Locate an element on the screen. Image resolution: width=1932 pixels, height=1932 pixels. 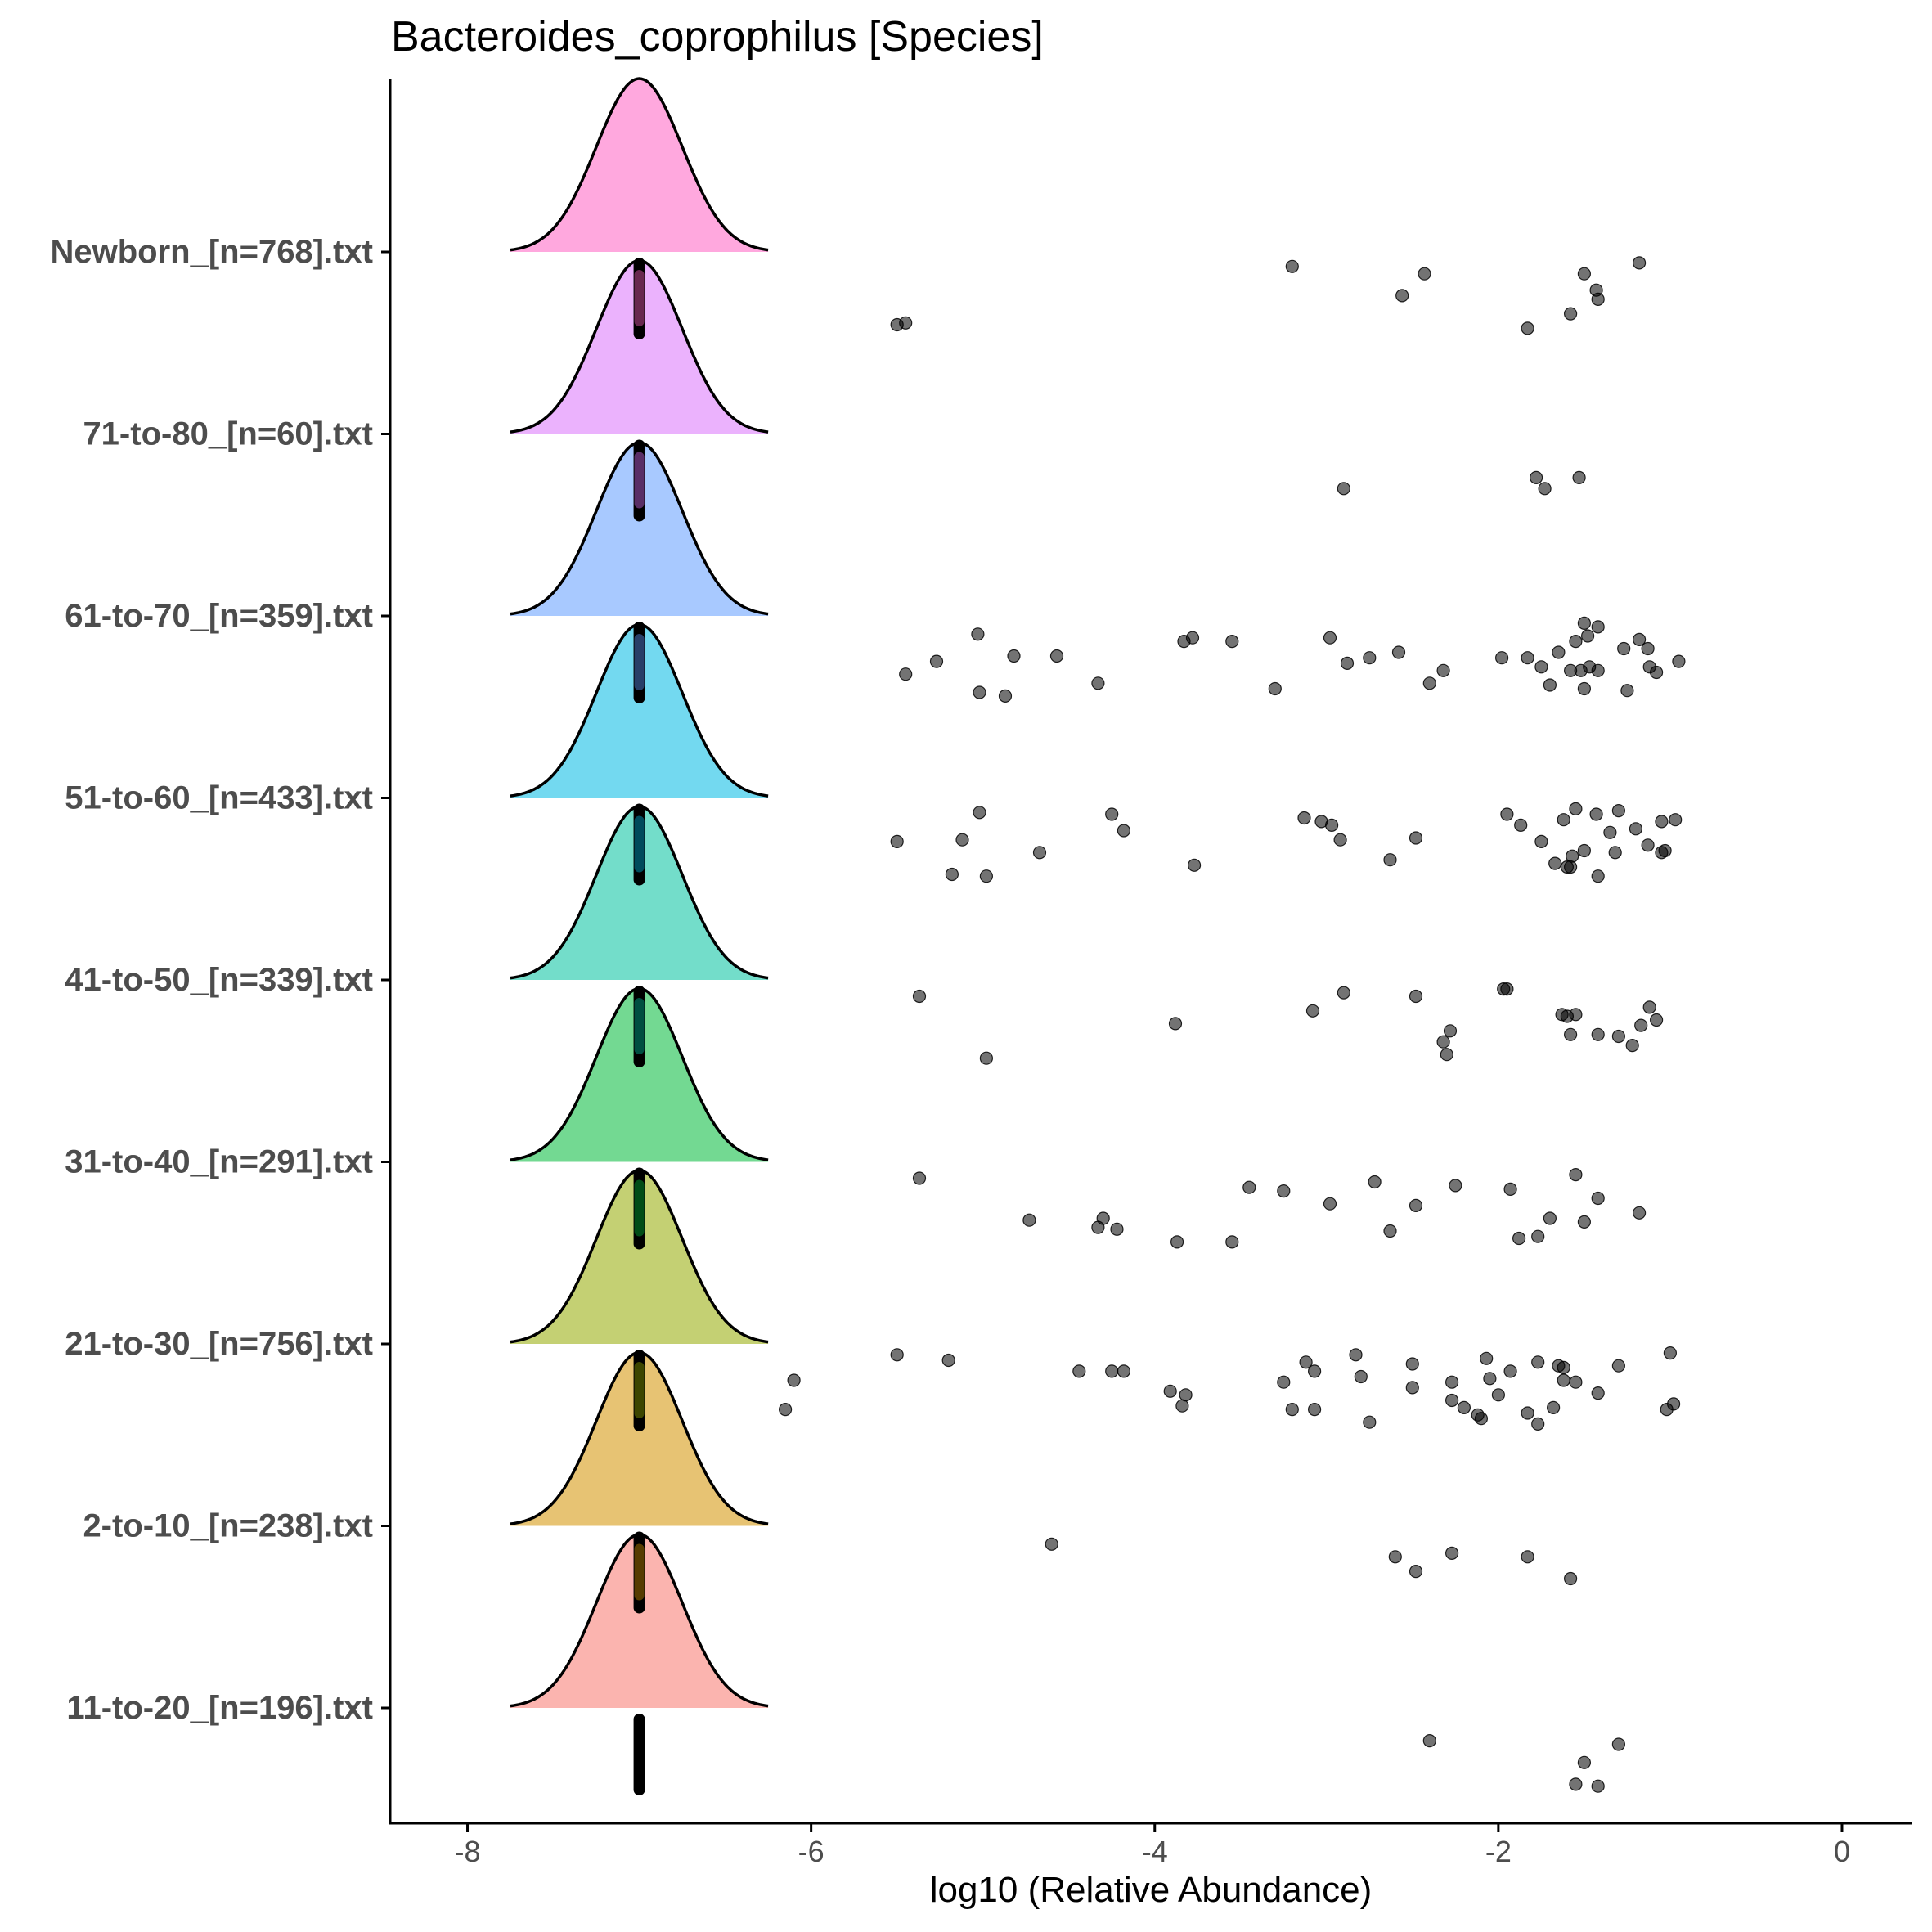
y-tick-label: 71-to-80_[n=60].txt is located at coordinates (228, 434).